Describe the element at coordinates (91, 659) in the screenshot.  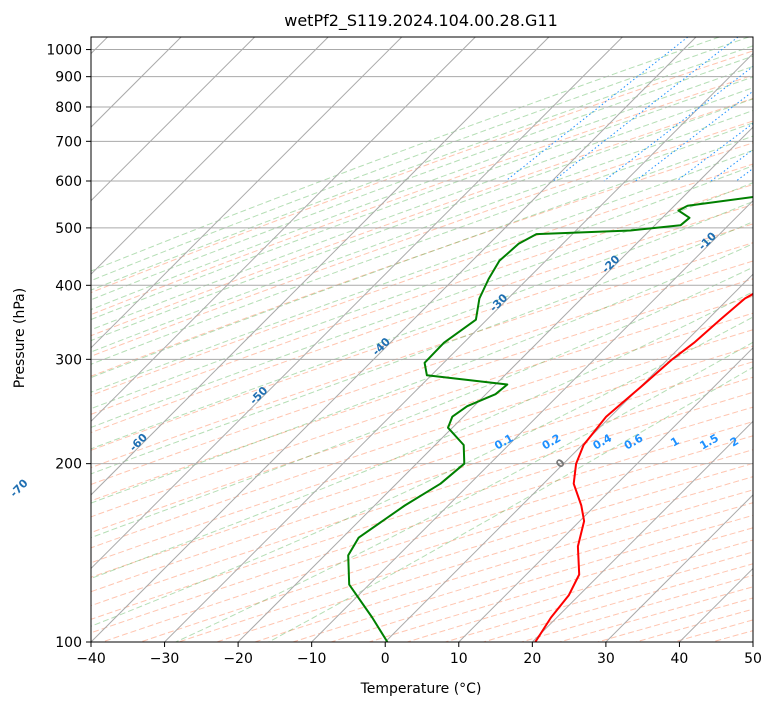
I see `x-tick-label: −40` at that location.